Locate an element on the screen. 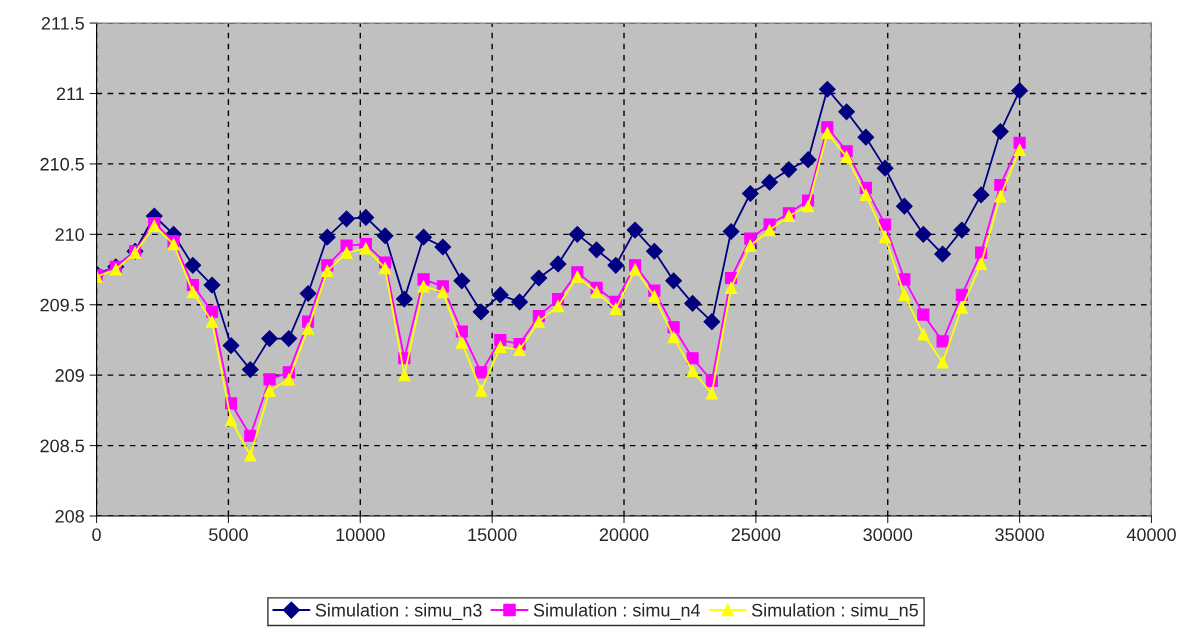 The image size is (1192, 641). legend-label: Simulation : simu_n5 is located at coordinates (834, 611).